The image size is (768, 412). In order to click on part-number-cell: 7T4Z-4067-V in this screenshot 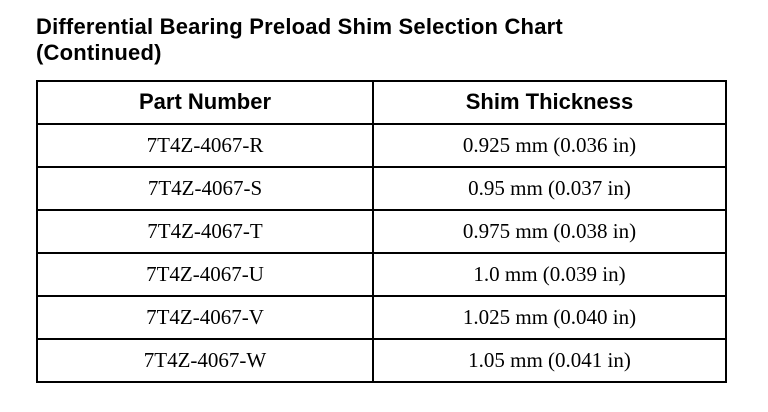, I will do `click(205, 317)`.